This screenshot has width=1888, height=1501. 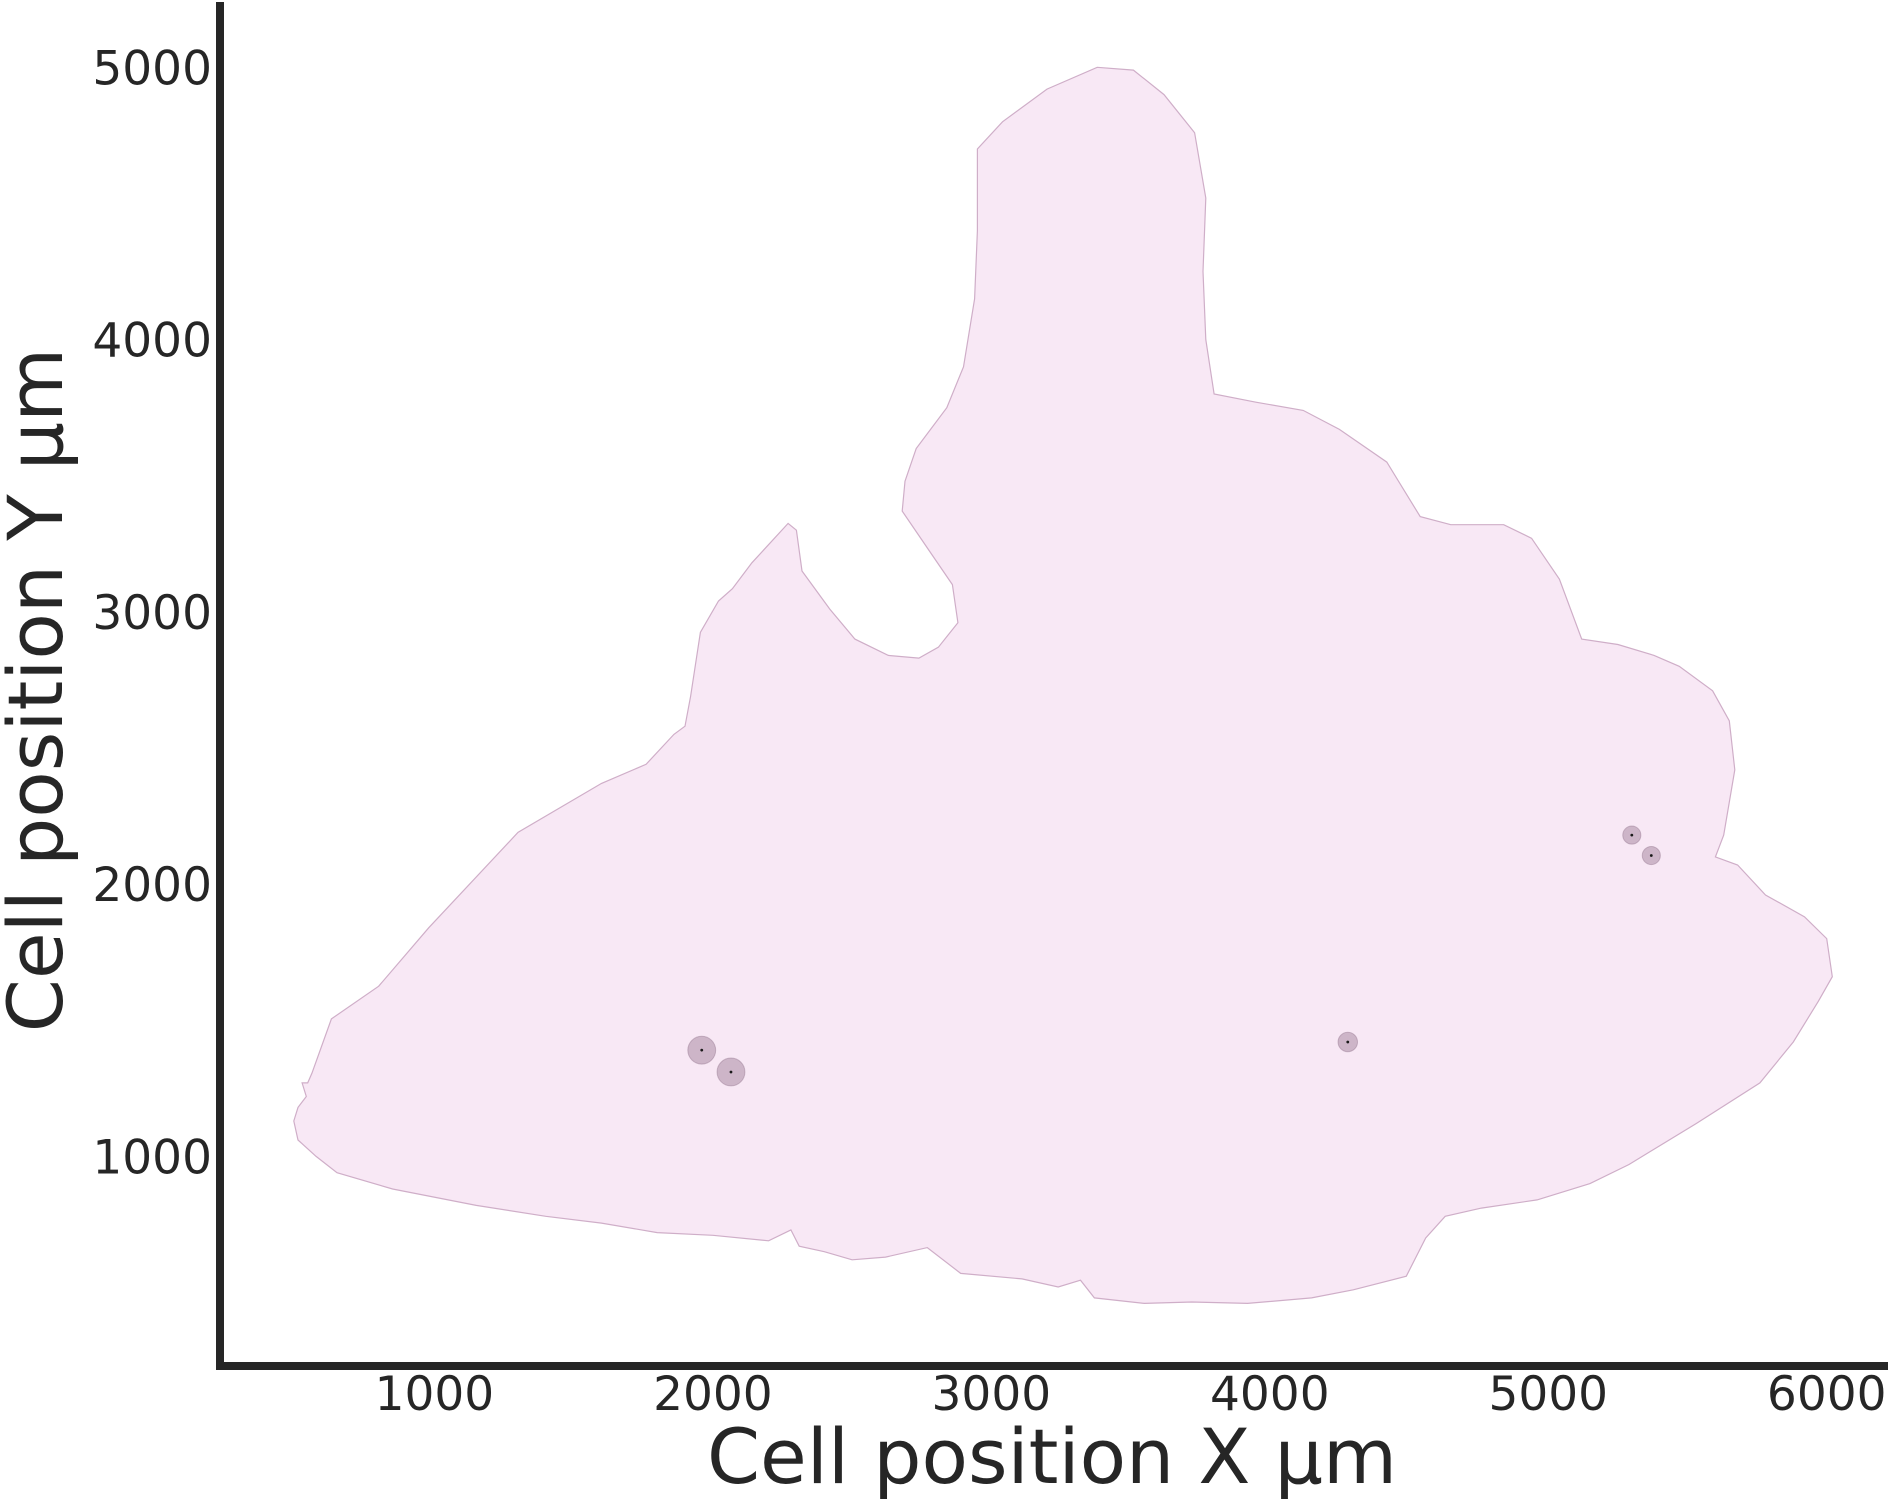 I want to click on y-tick-labels: 1000 2000 3000 4000 5000, so click(x=152, y=613).